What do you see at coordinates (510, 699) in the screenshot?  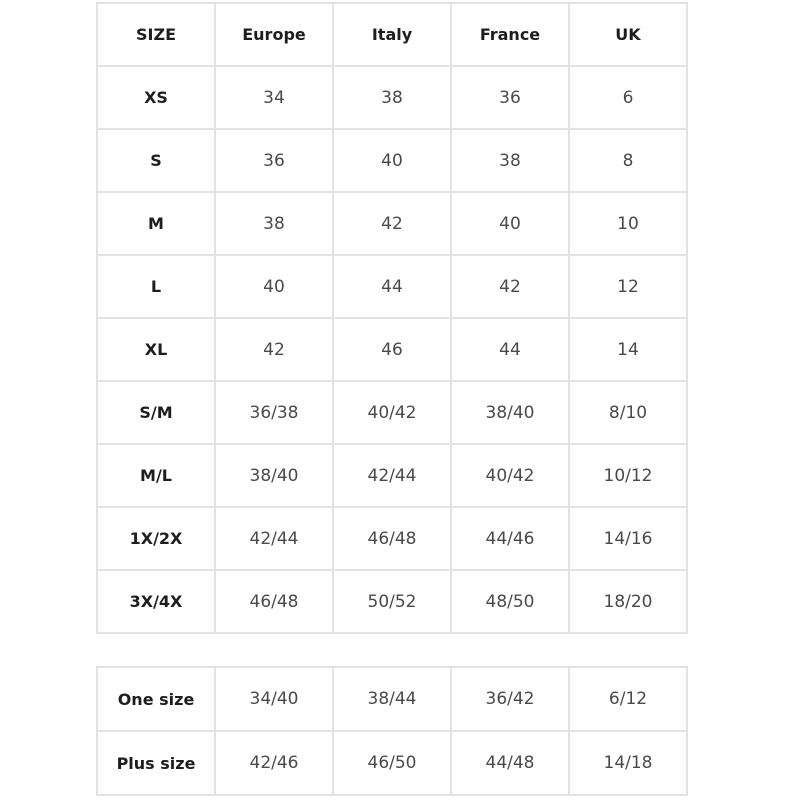 I see `table-cell: 36/42` at bounding box center [510, 699].